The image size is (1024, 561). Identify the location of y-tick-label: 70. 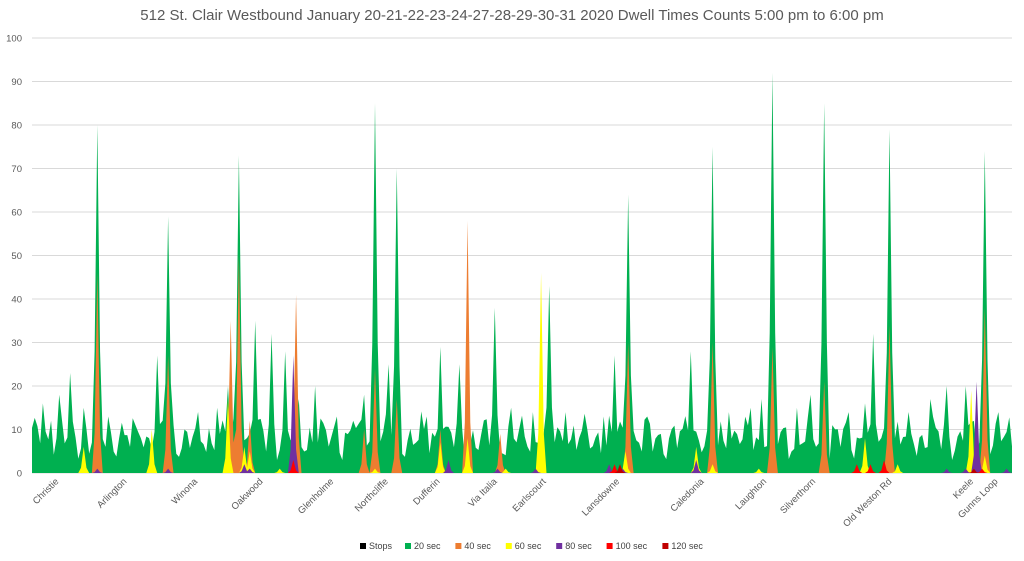
(16, 169).